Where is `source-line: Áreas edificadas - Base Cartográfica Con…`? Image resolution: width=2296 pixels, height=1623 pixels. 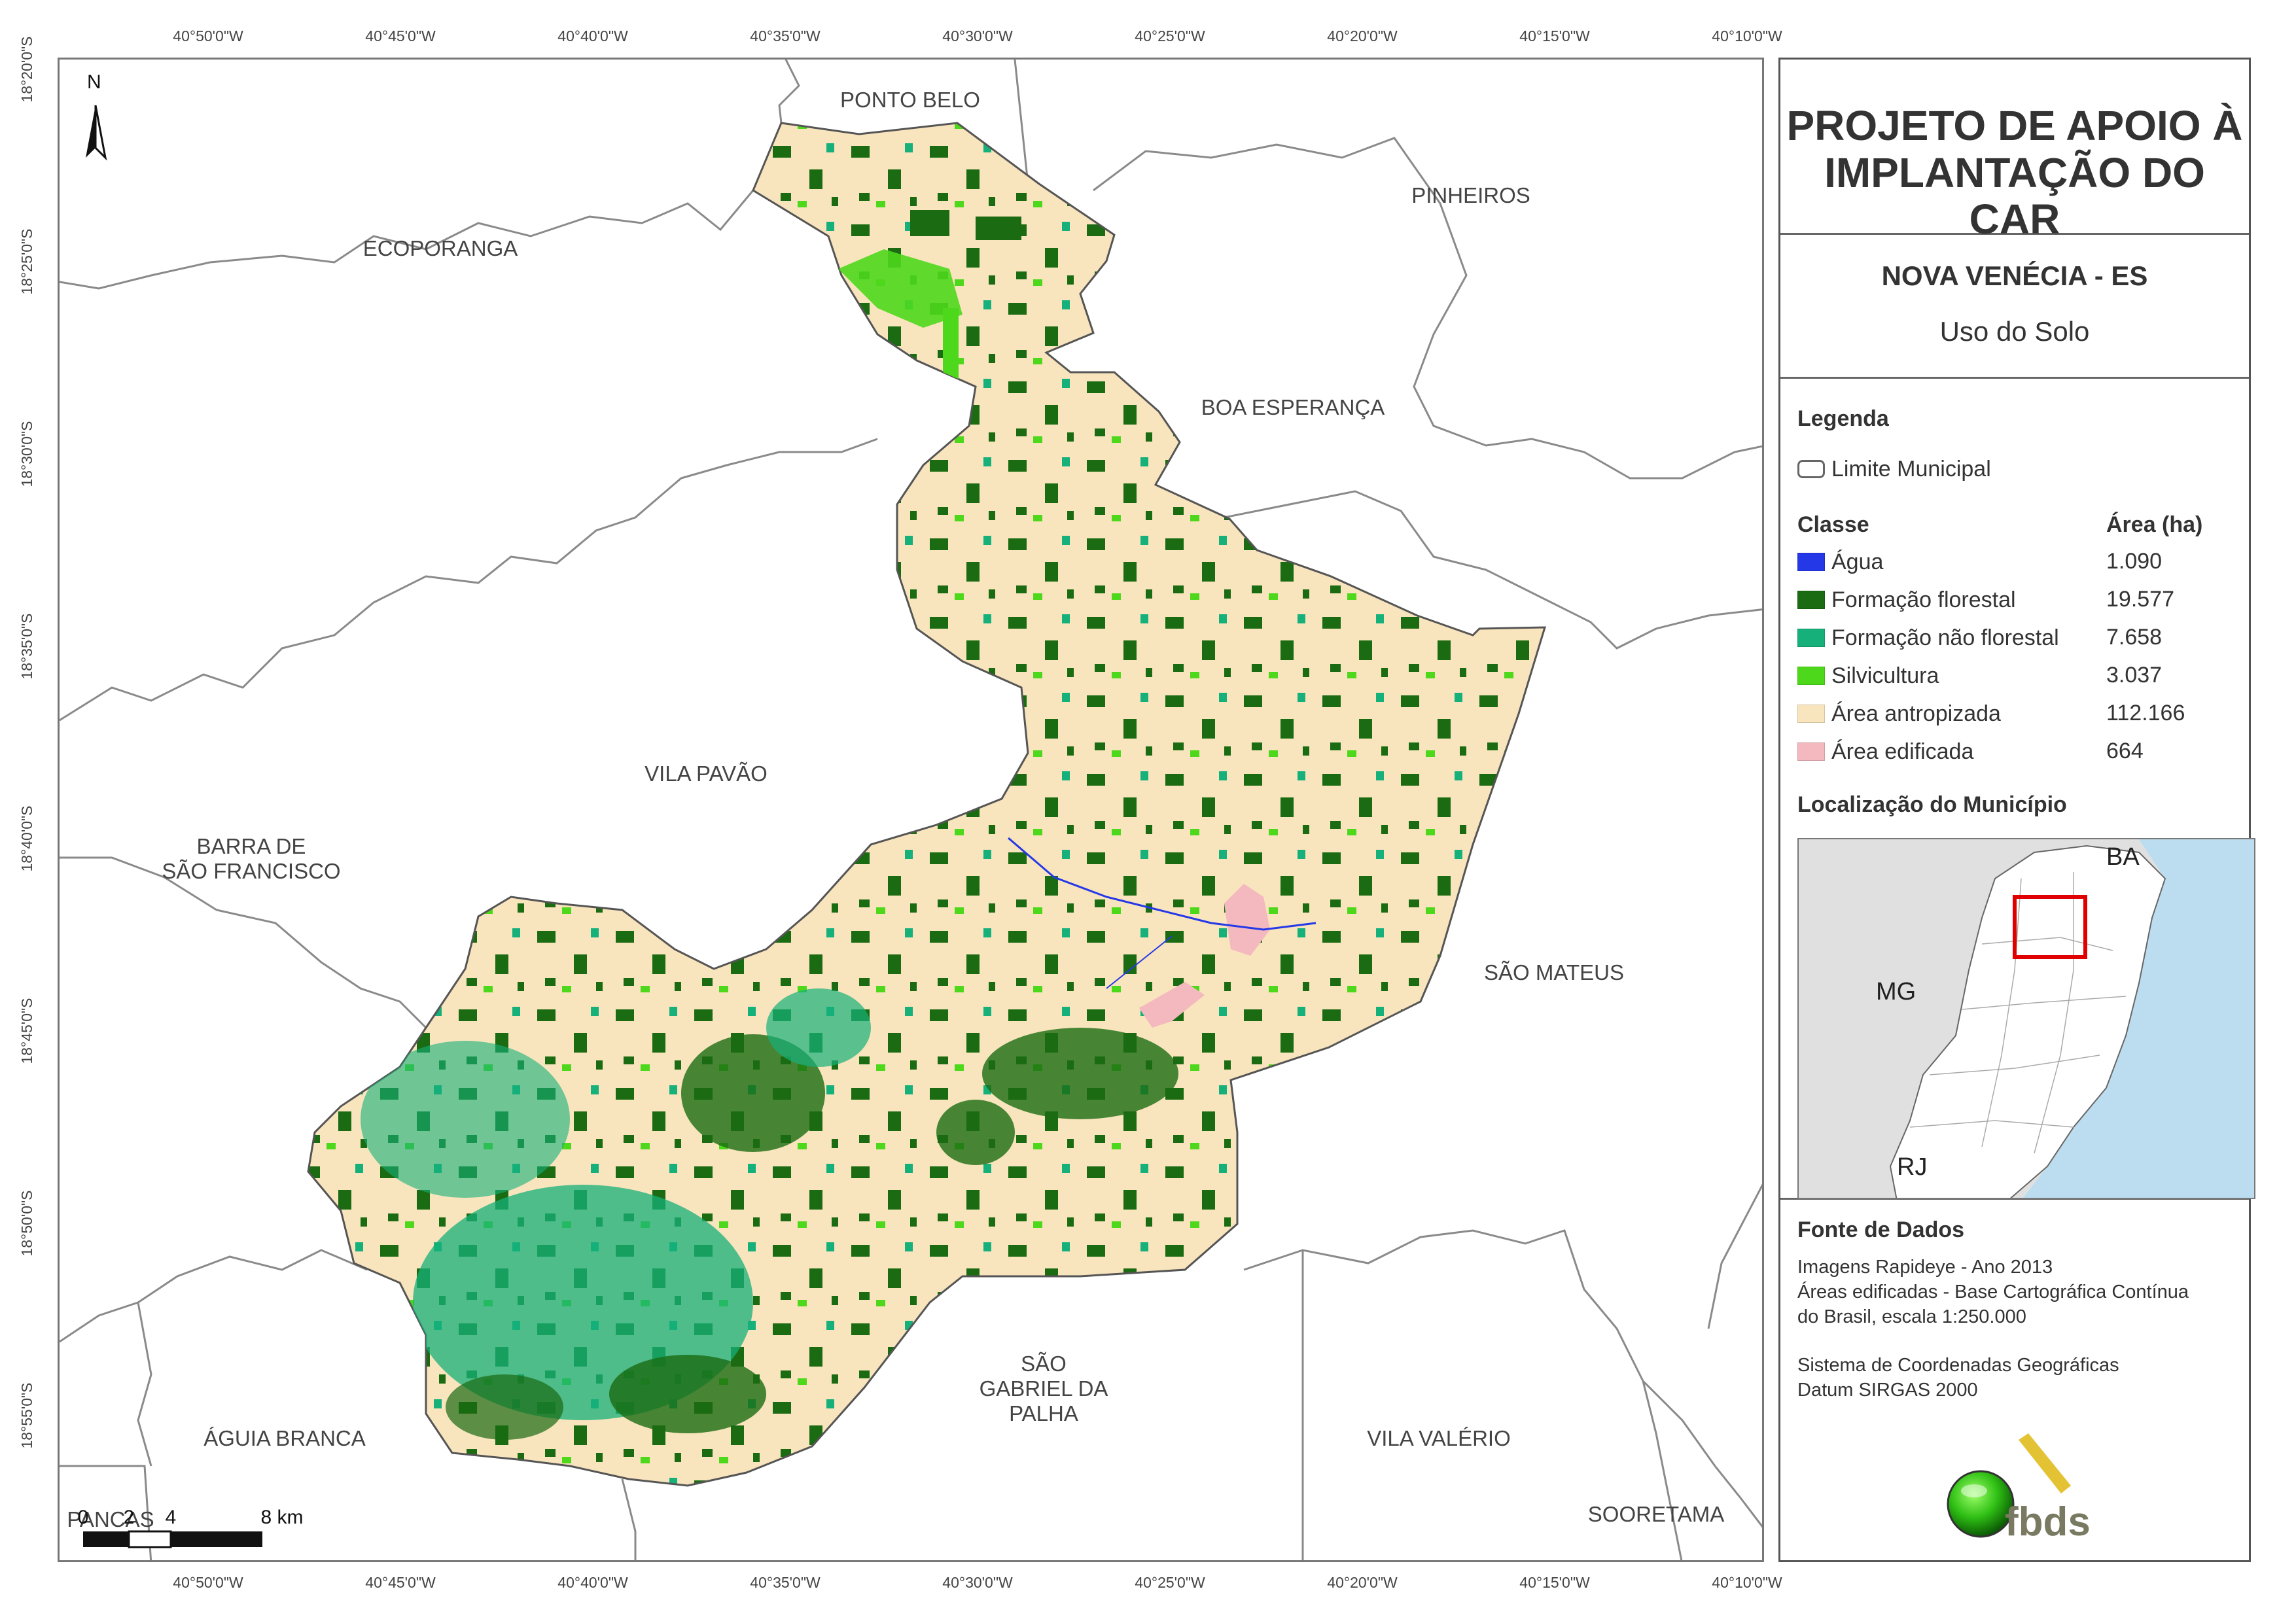 source-line: Áreas edificadas - Base Cartográfica Con… is located at coordinates (1993, 1292).